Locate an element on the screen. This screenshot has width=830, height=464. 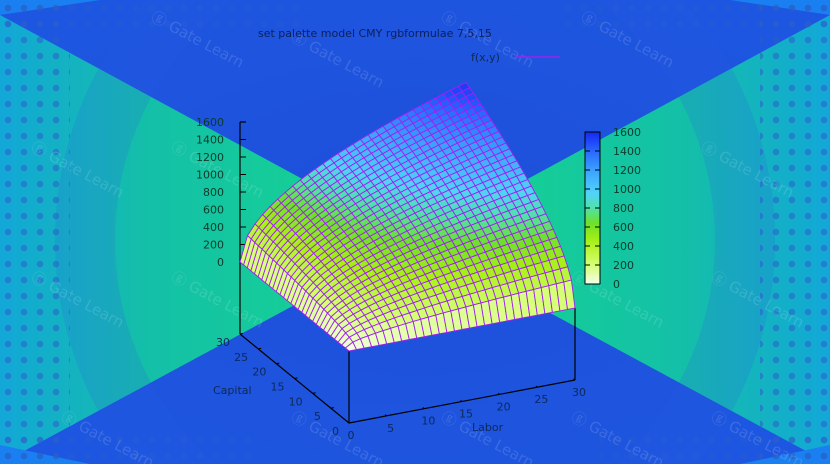
y-tick-label: 5 is located at coordinates (317, 416).